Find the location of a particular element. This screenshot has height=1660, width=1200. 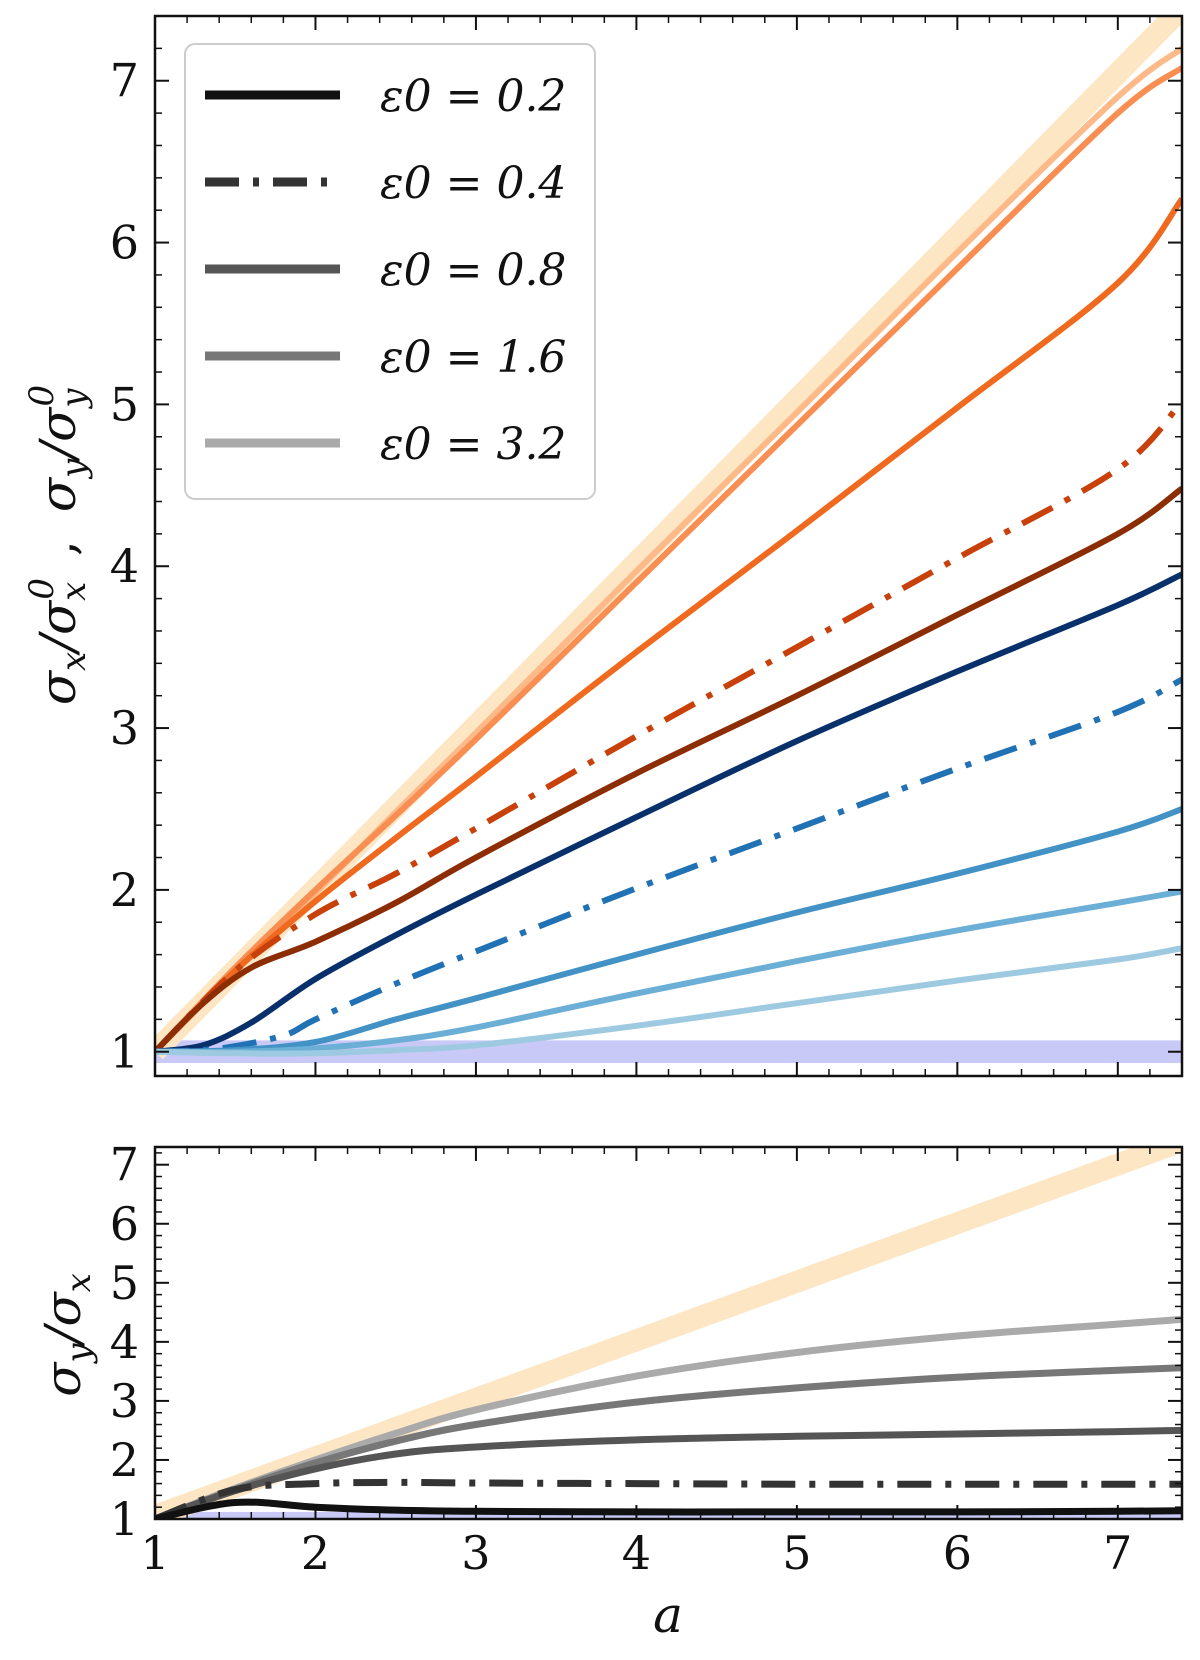

bottom-y-tick-label-4: 5 is located at coordinates (124, 1283).